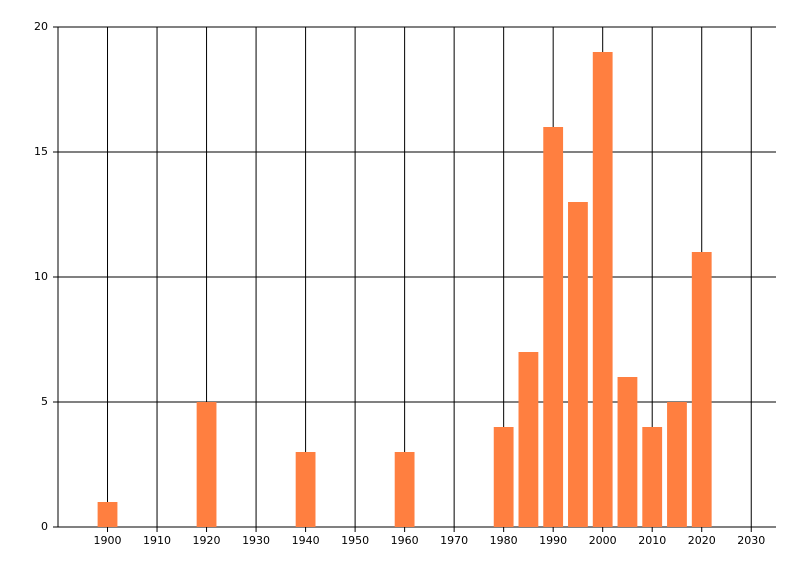 The image size is (800, 576). I want to click on x-tick-label: 2030, so click(751, 540).